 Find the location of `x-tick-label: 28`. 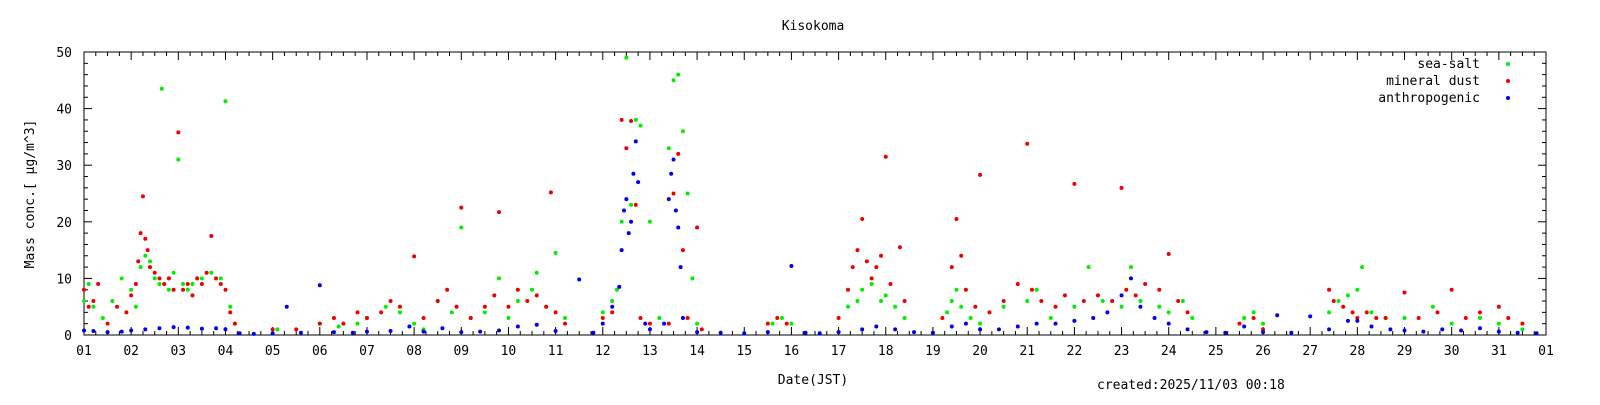

x-tick-label: 28 is located at coordinates (1358, 351).